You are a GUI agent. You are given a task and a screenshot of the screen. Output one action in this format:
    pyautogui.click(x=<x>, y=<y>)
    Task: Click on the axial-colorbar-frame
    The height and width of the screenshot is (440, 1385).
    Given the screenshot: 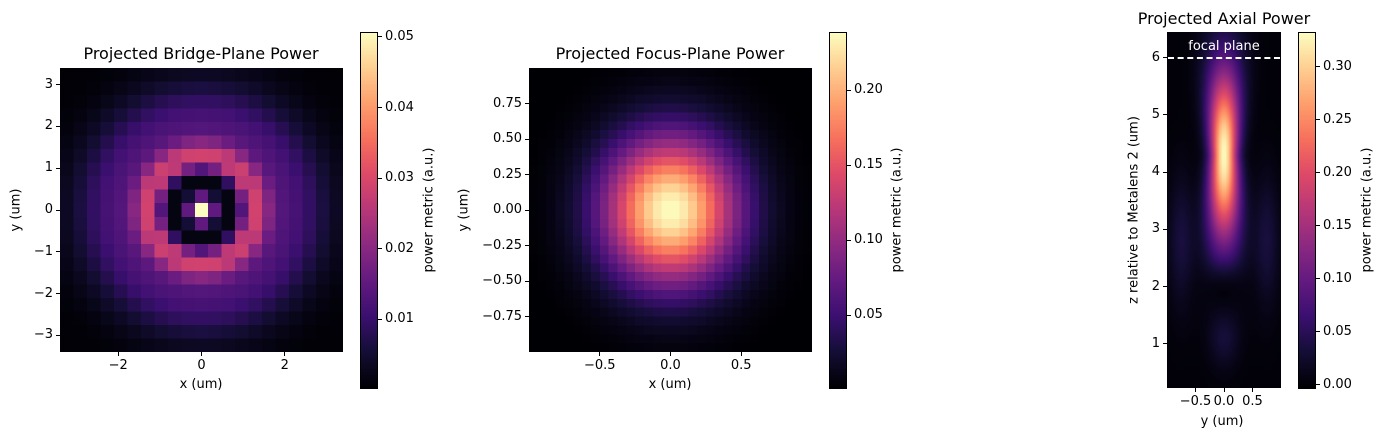 What is the action you would take?
    pyautogui.click(x=1307, y=210)
    